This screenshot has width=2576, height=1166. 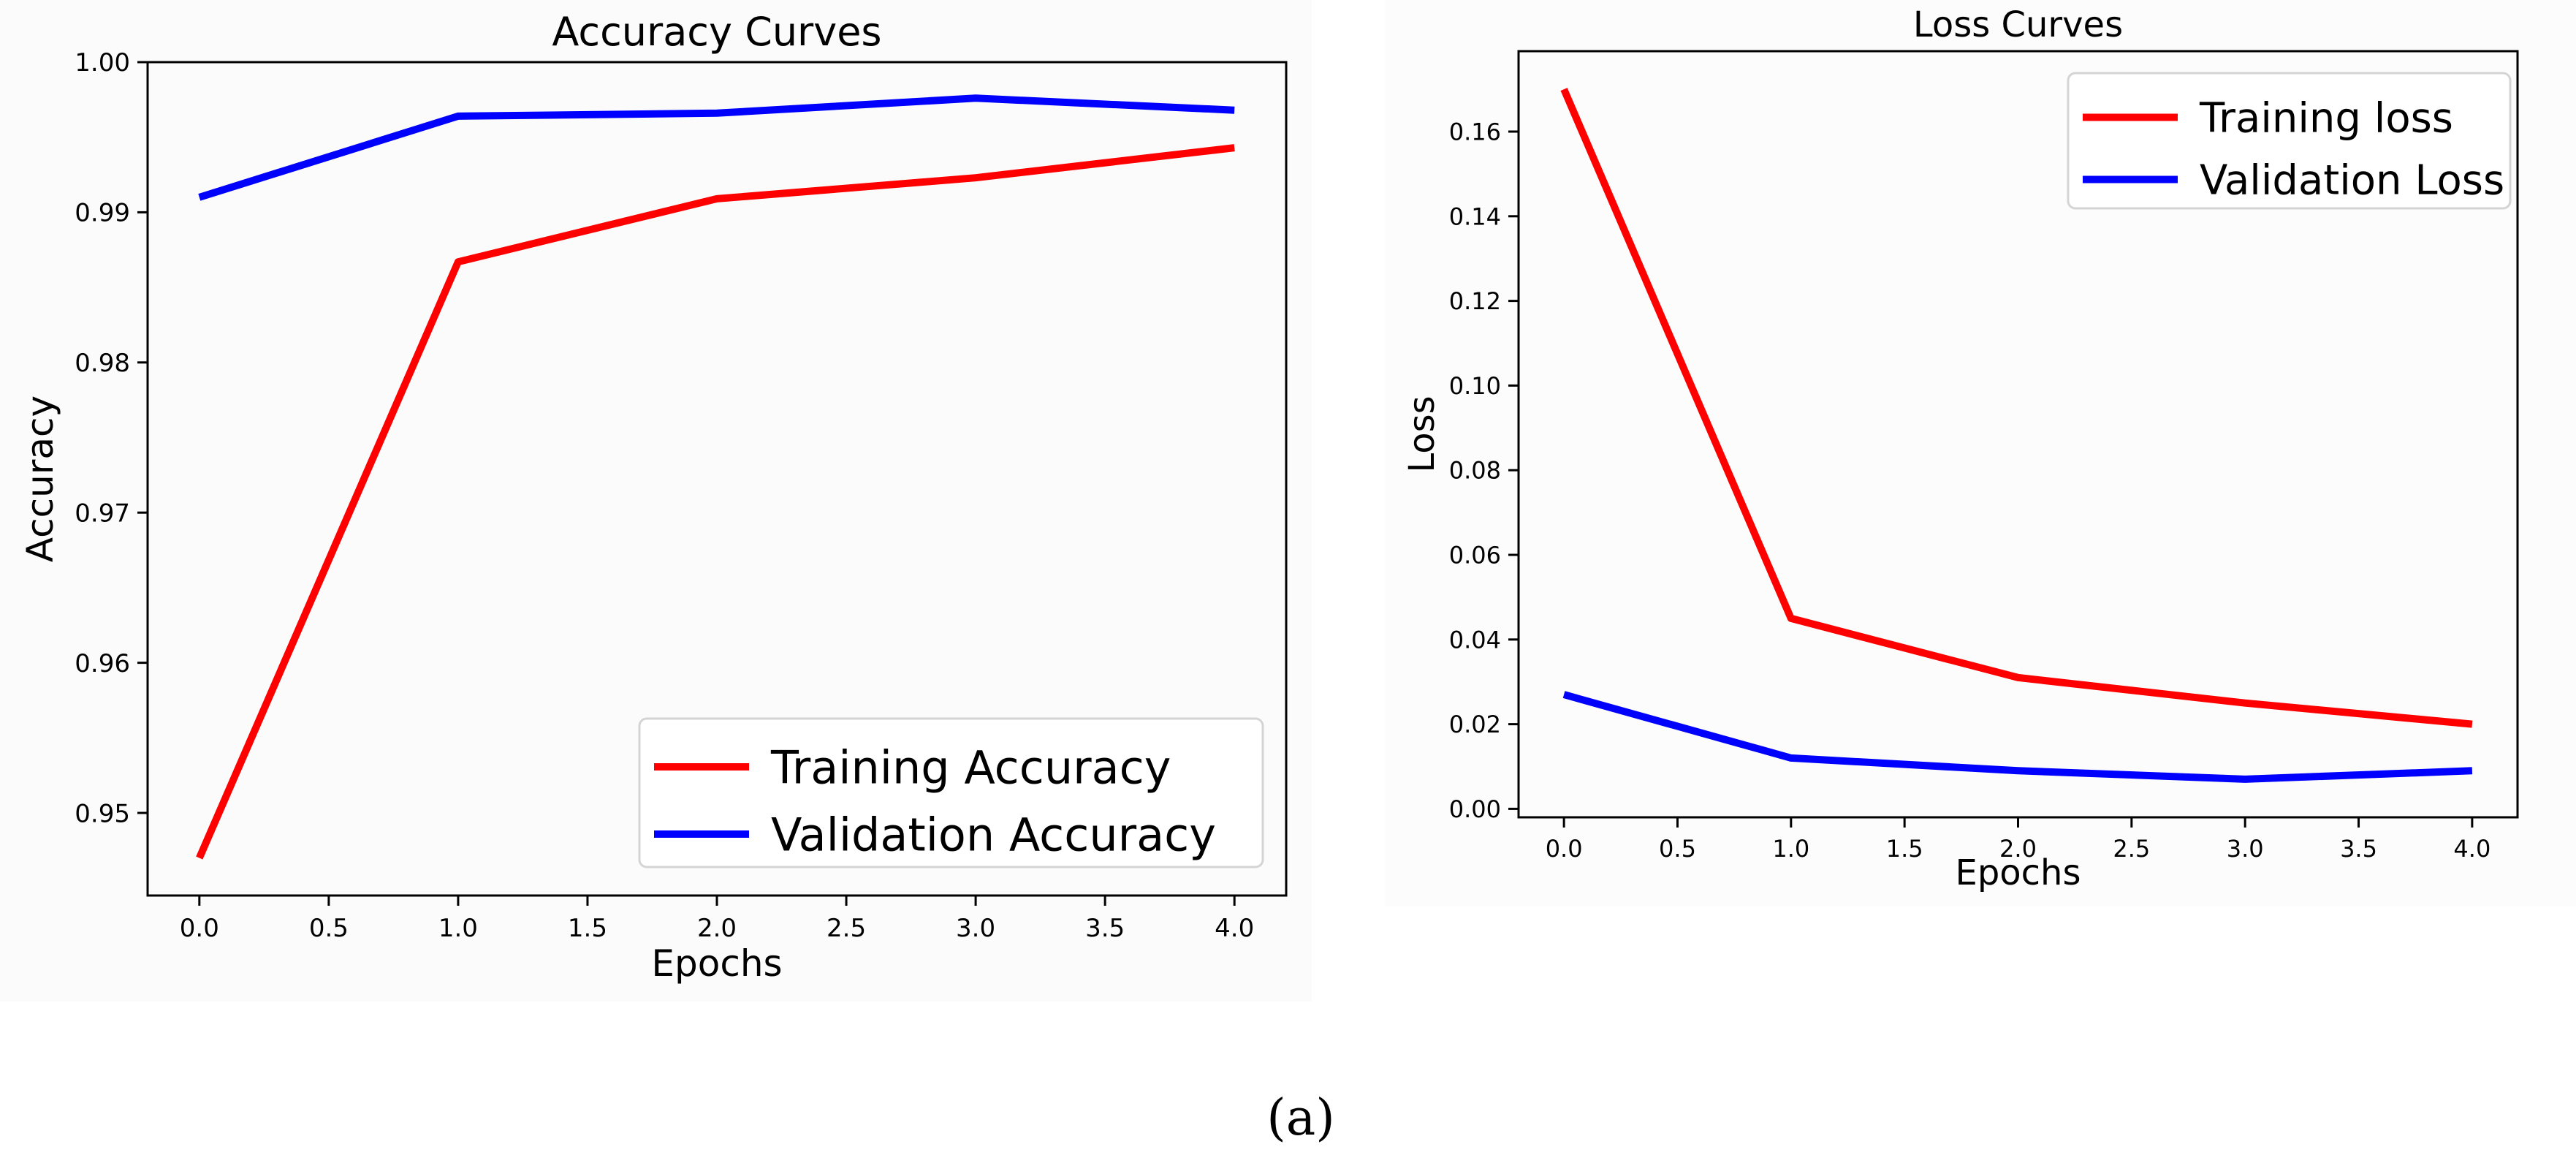 I want to click on chart-title: Loss Curves, so click(x=2018, y=24).